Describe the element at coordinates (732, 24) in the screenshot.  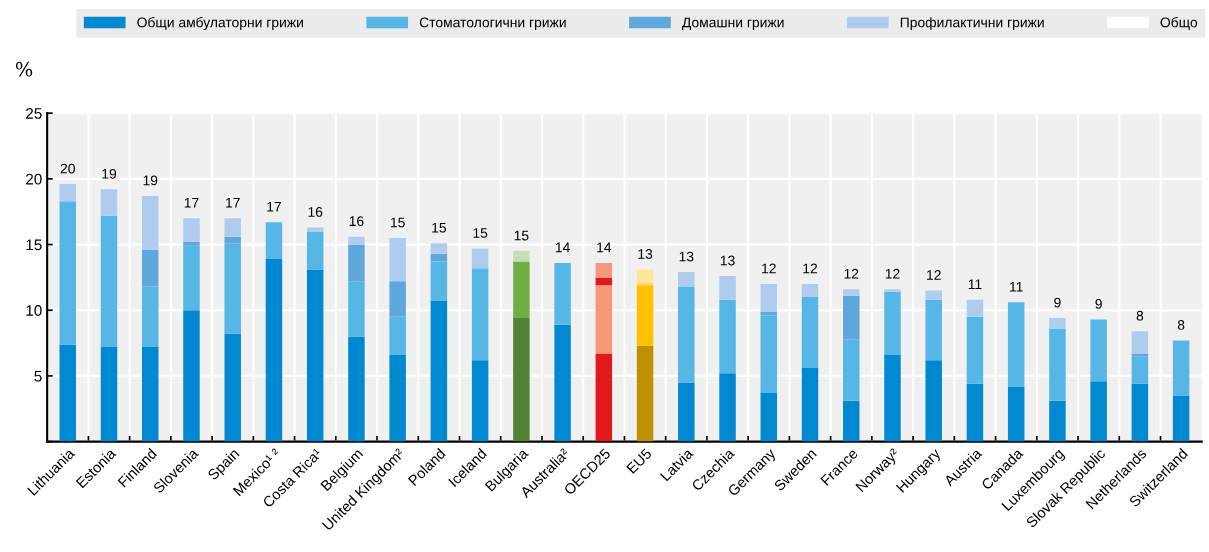
I see `legend-label: Домашни грижи` at that location.